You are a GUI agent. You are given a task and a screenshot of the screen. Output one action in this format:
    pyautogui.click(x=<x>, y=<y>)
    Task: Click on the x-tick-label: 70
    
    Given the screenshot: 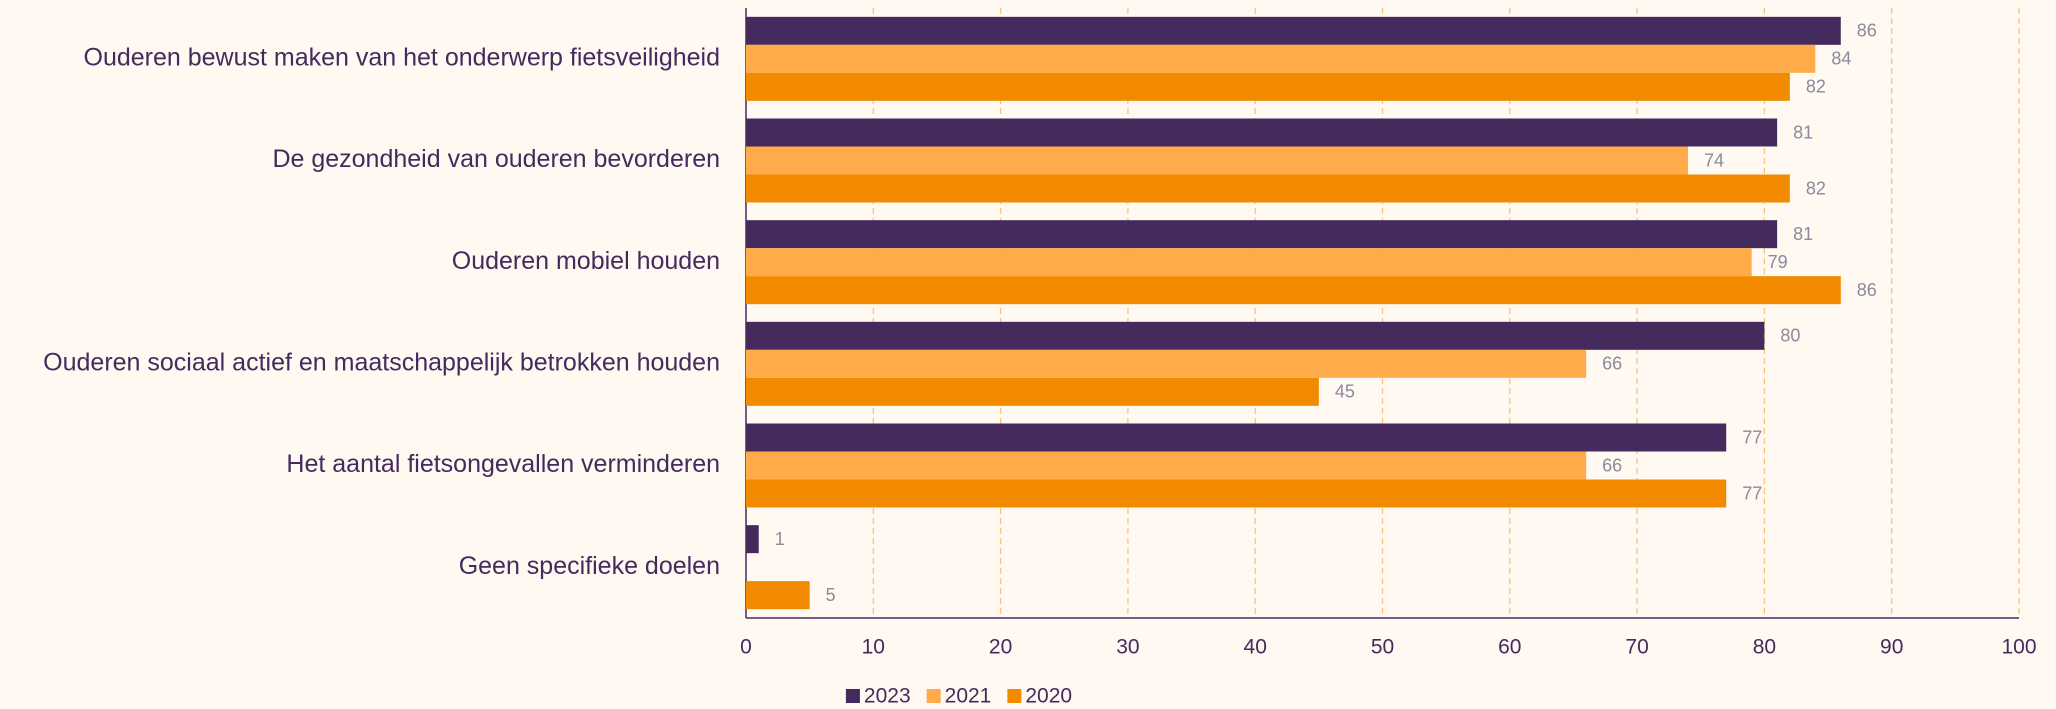 What is the action you would take?
    pyautogui.click(x=1636, y=647)
    